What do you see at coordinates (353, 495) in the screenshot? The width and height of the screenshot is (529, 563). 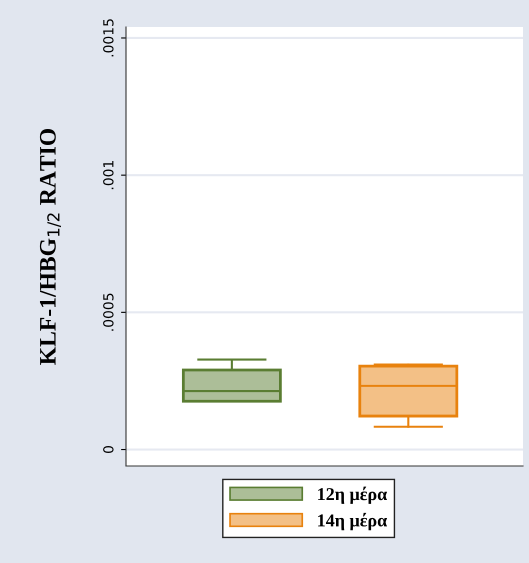 I see `legend-label: 12η μέρα` at bounding box center [353, 495].